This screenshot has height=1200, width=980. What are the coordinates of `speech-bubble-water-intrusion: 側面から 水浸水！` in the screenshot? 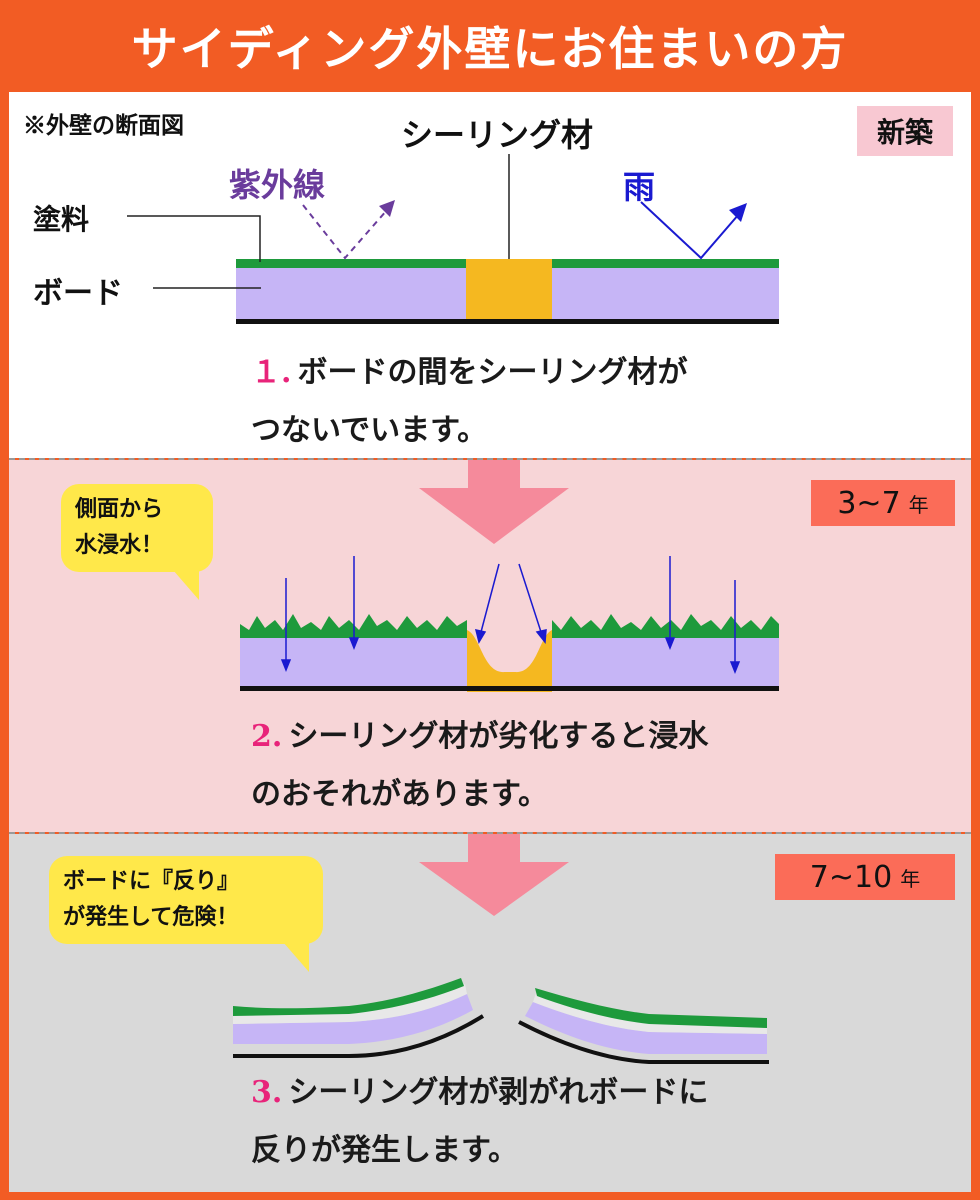 It's located at (137, 542).